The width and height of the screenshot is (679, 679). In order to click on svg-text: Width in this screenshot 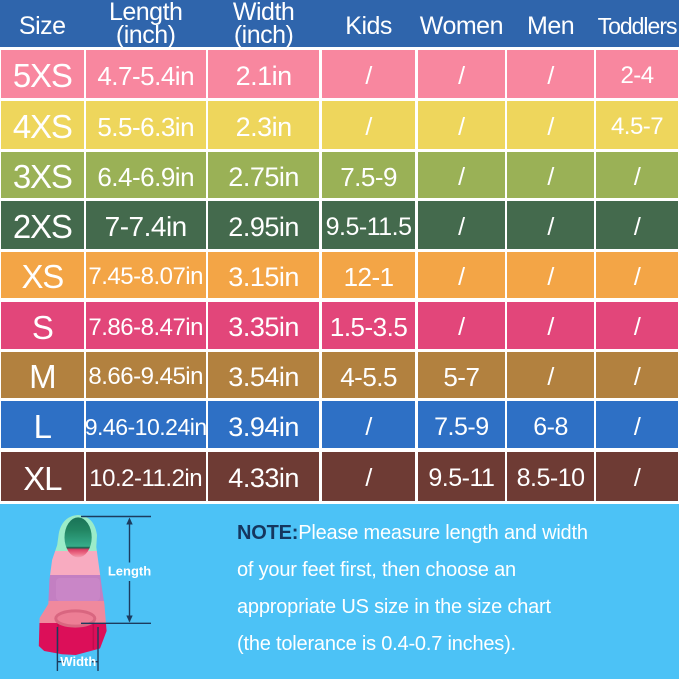, I will do `click(78, 661)`.